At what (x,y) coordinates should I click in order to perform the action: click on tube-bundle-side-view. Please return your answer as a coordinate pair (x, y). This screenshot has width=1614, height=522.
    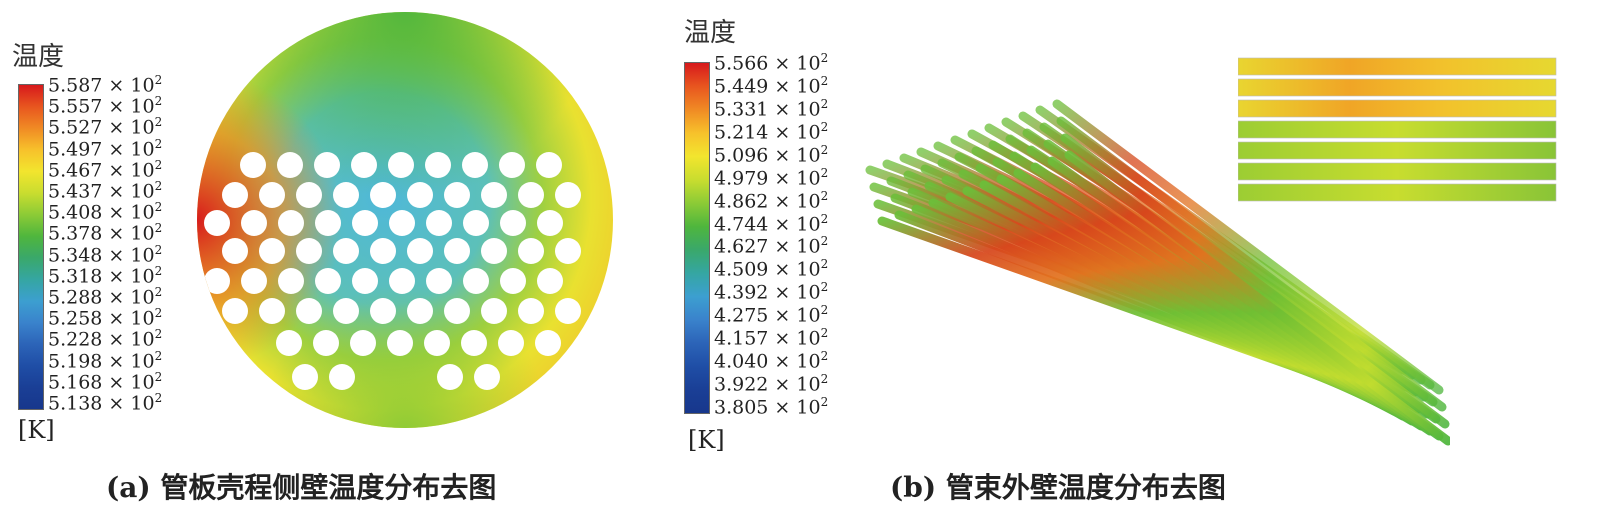
    Looking at the image, I should click on (1397, 129).